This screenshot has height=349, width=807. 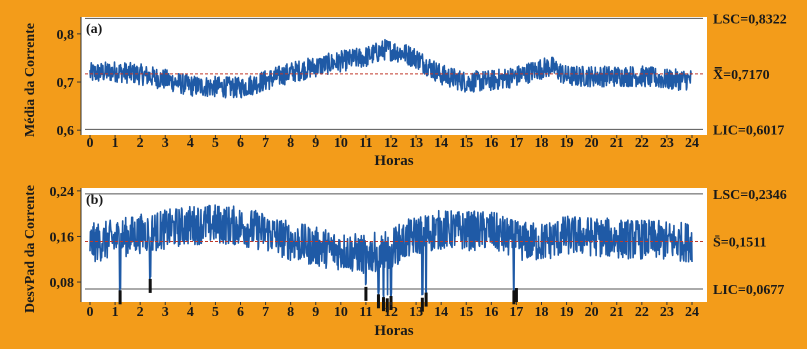 I want to click on upper-limit-label: LSC=0,2346, so click(x=750, y=195).